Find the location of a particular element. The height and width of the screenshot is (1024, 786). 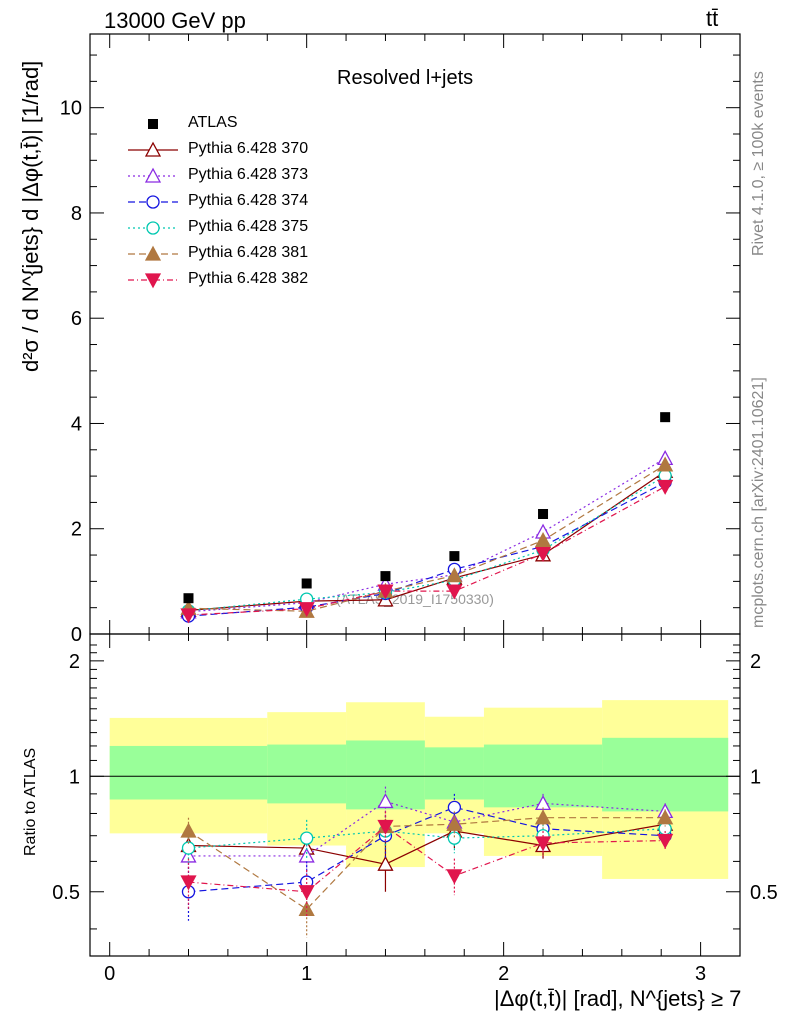

legend-label-373: Pythia 6.428 373 is located at coordinates (248, 174).